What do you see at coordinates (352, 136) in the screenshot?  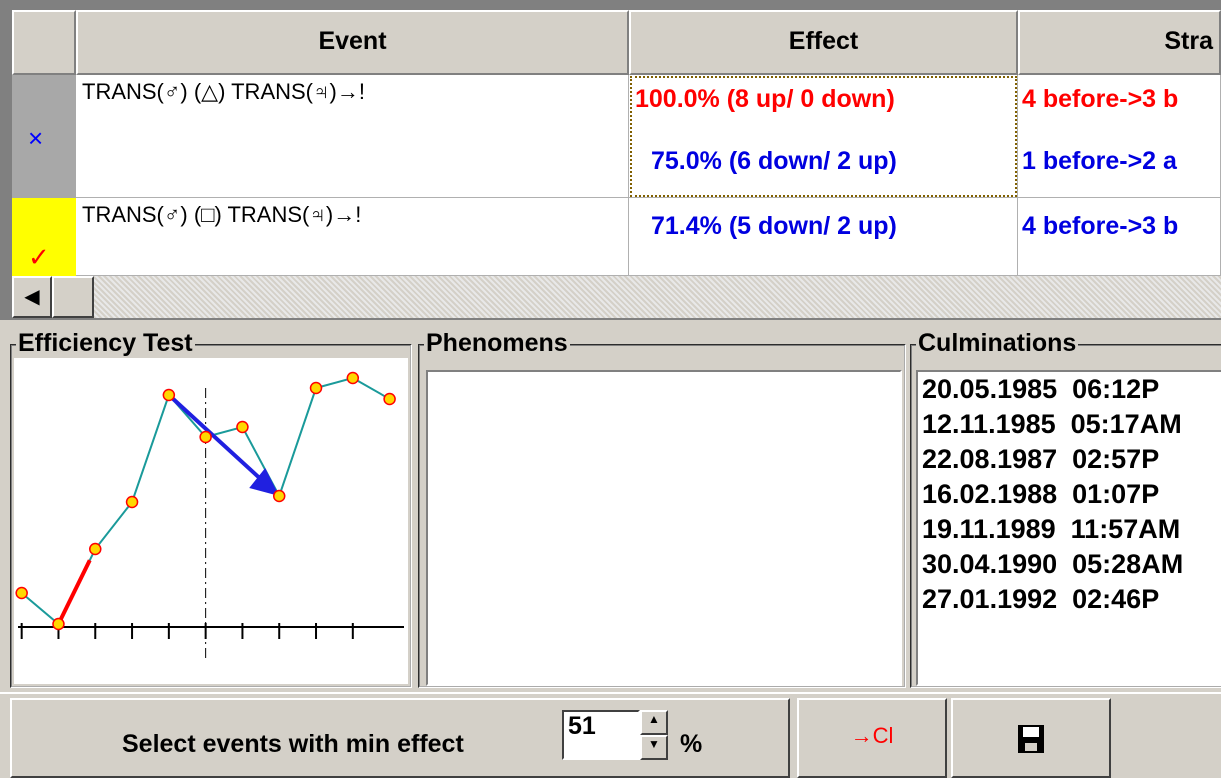 I see `event-cell: TRANS(♂) (△) TRANS(♃)→!` at bounding box center [352, 136].